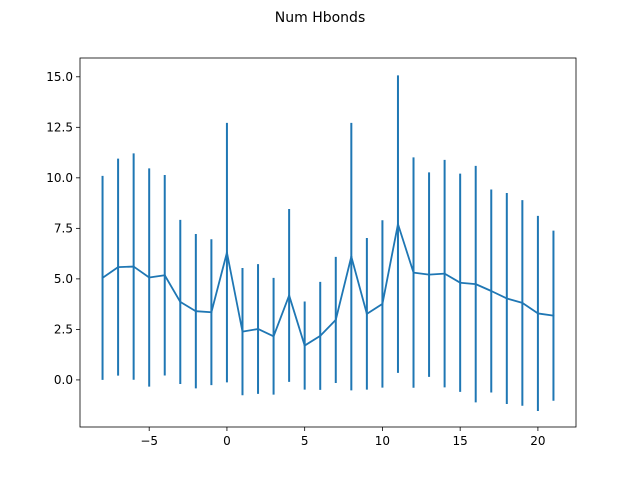  I want to click on y-tick-label: 15.0, so click(59, 77).